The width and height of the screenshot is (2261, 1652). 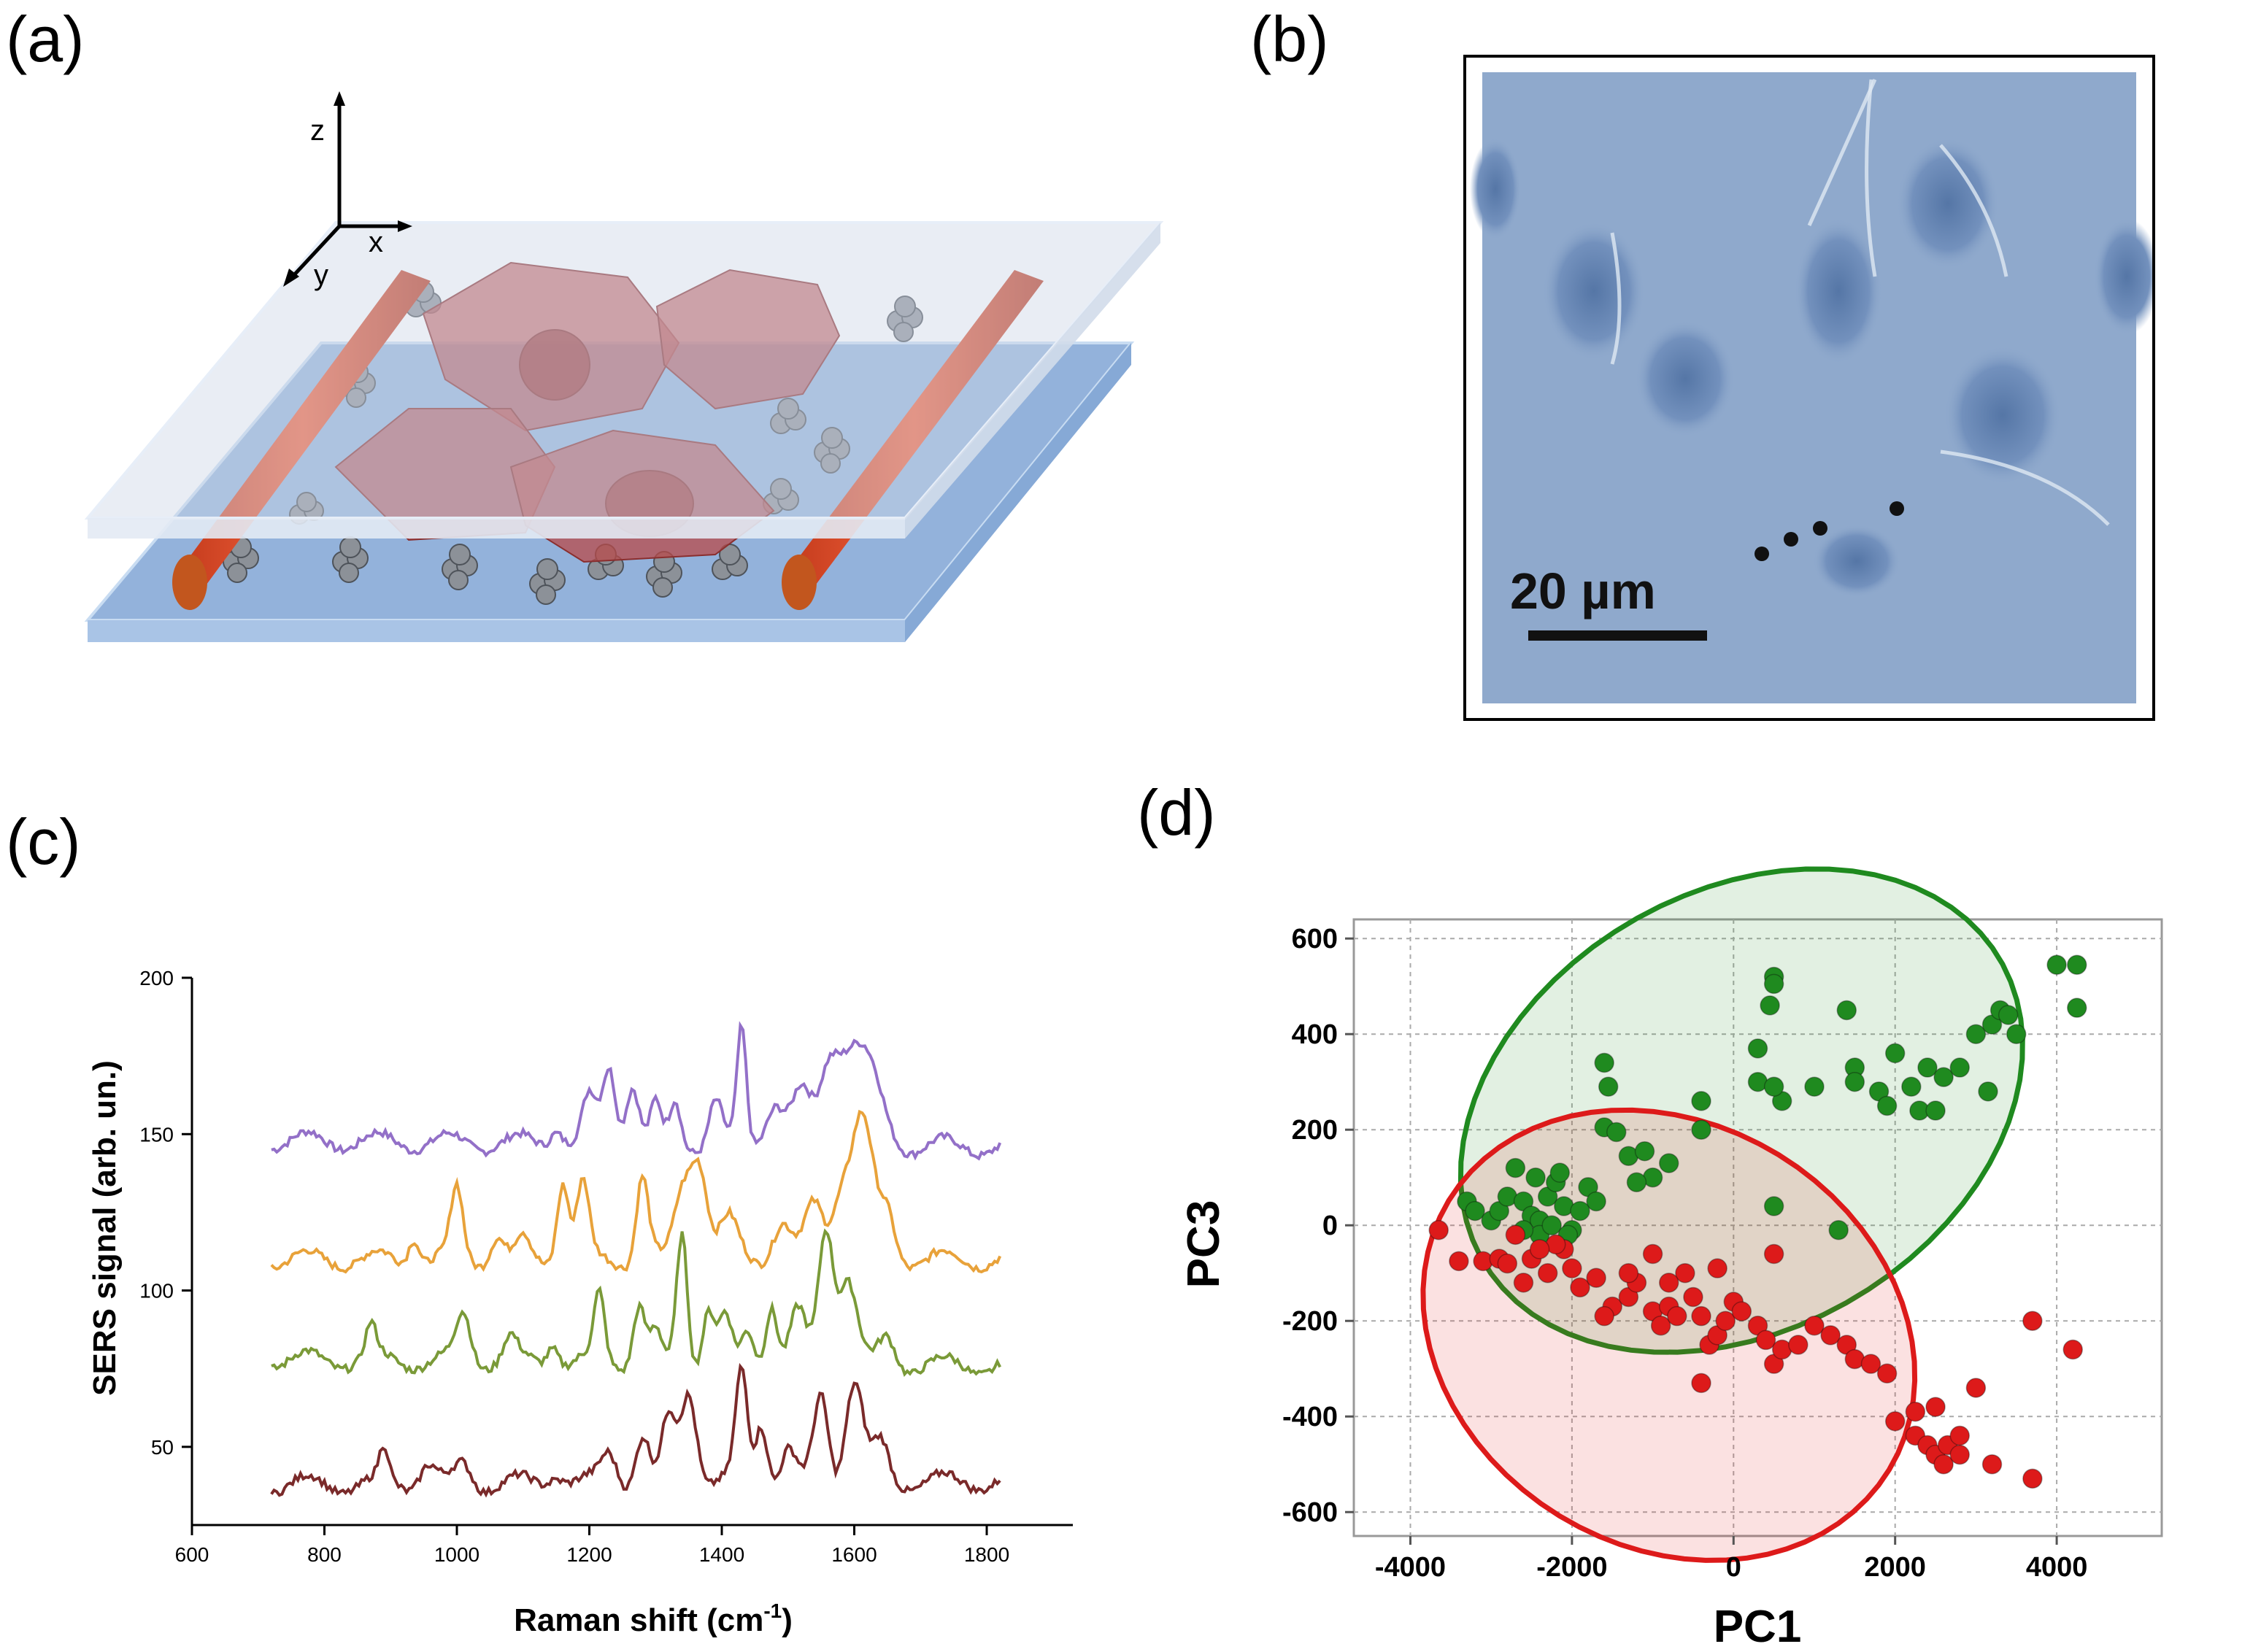 I want to click on pca-y-tick-label: 400, so click(x=1315, y=1034).